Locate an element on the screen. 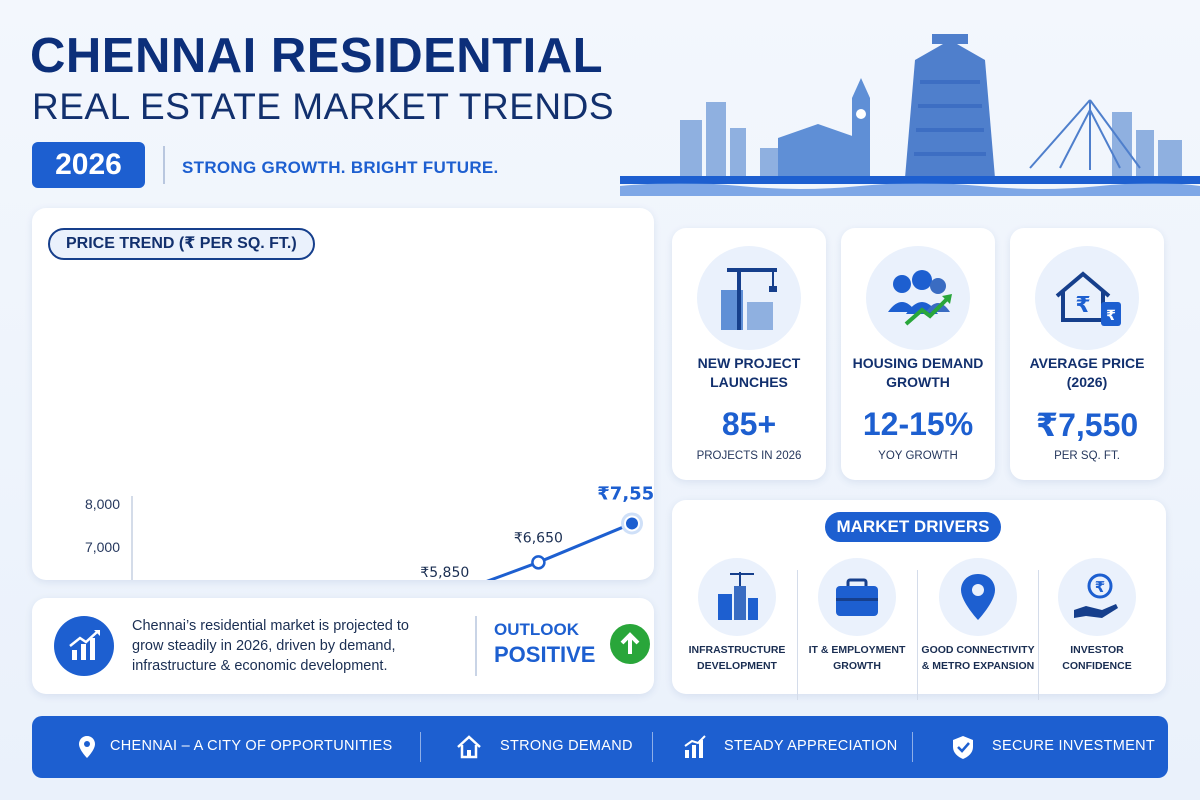 This screenshot has height=800, width=1200. page-subtitle: REAL ESTATE MARKET TRENDS is located at coordinates (323, 106).